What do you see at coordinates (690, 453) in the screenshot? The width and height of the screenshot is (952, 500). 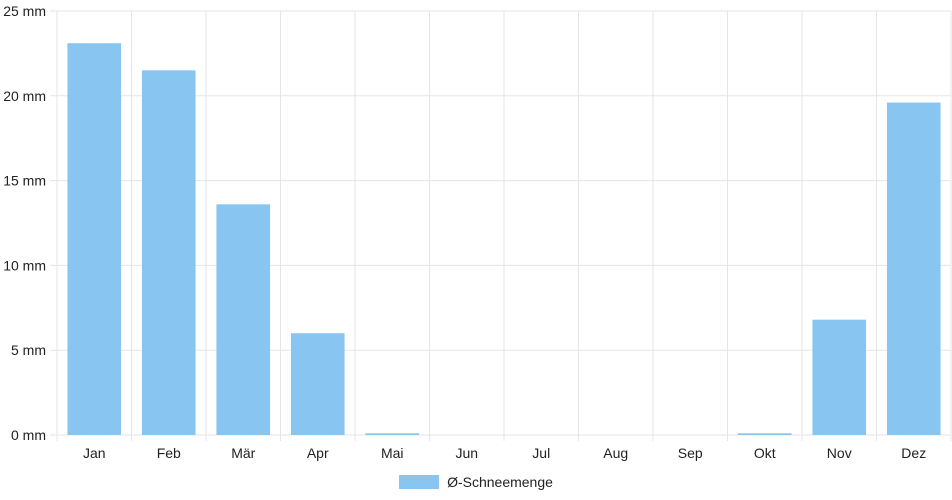 I see `x-tick-label: Sep` at bounding box center [690, 453].